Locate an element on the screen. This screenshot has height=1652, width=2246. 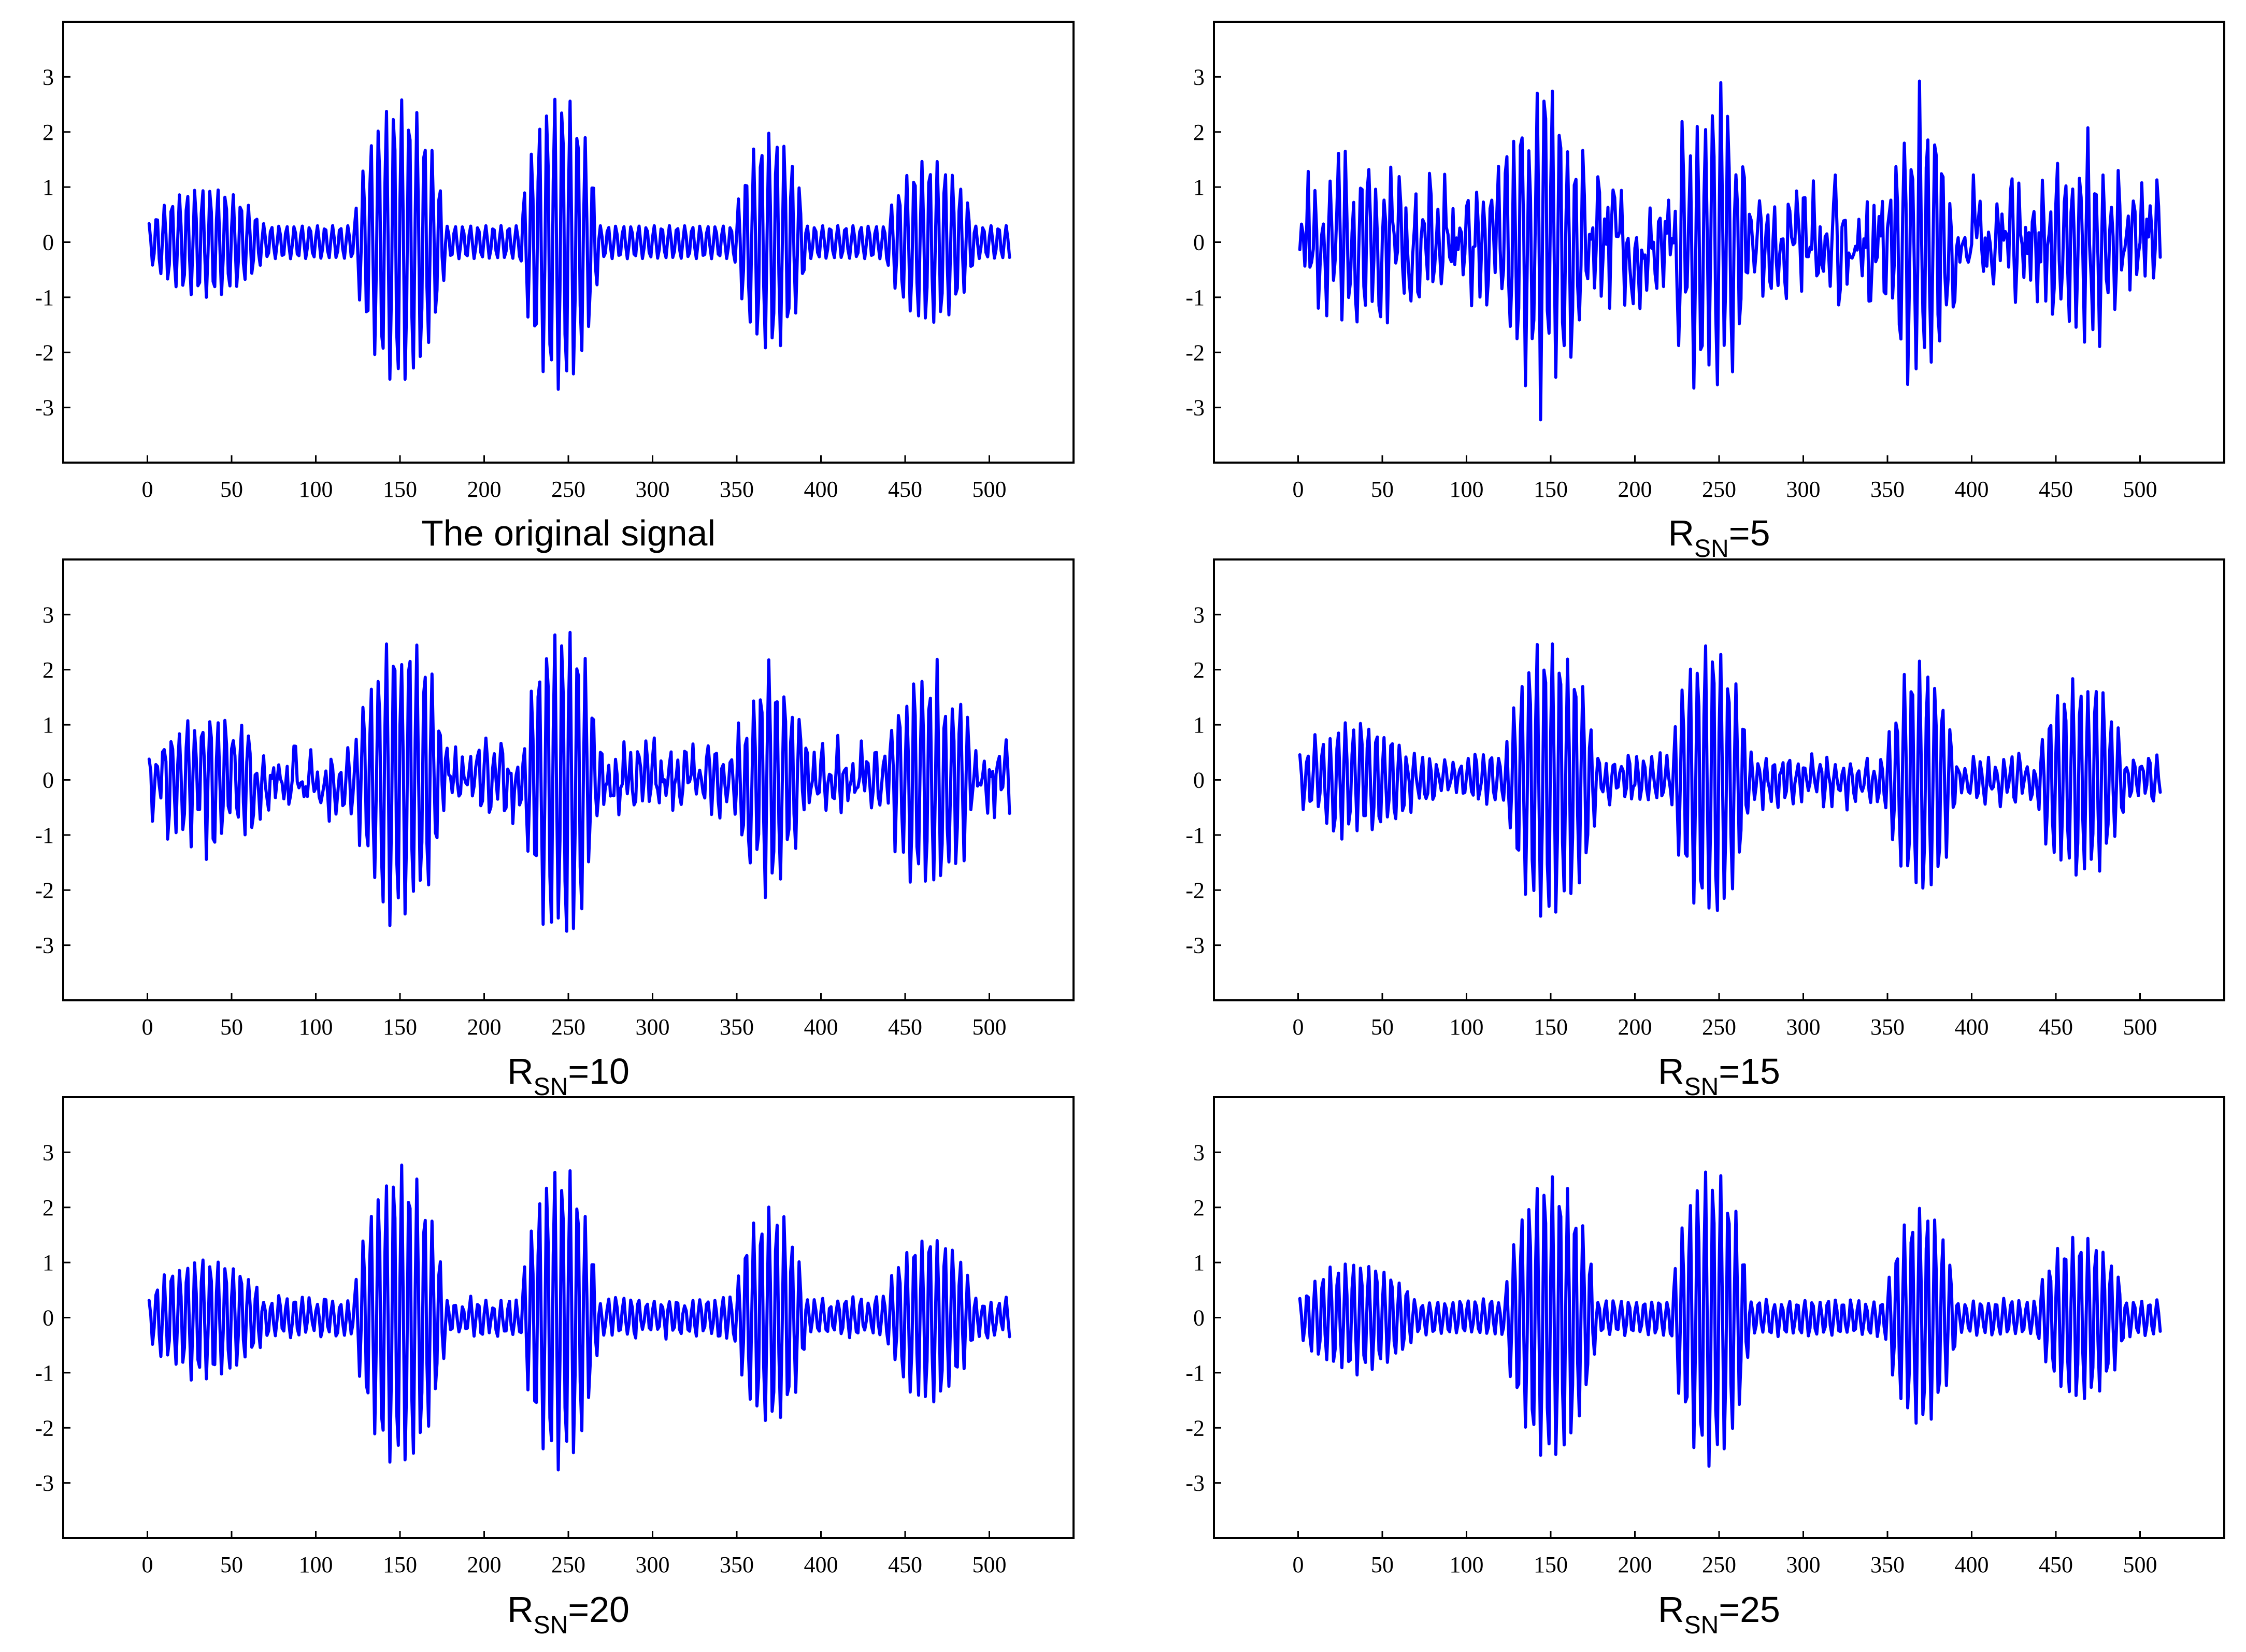
panel-caption: RSN=15 is located at coordinates (1719, 1076).